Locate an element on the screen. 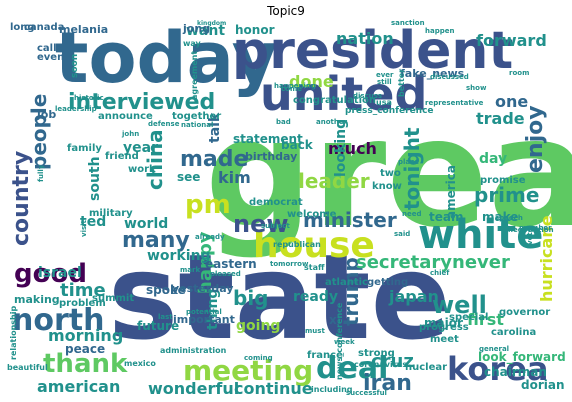  word-tomorrow: tomorrow is located at coordinates (289, 264).